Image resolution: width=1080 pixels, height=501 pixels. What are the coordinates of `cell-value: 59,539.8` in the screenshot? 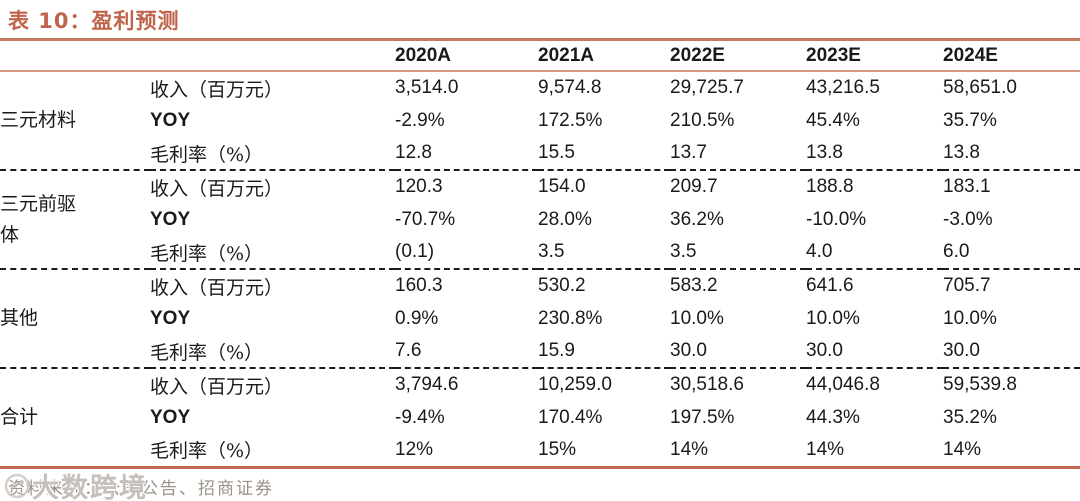 It's located at (1011, 384).